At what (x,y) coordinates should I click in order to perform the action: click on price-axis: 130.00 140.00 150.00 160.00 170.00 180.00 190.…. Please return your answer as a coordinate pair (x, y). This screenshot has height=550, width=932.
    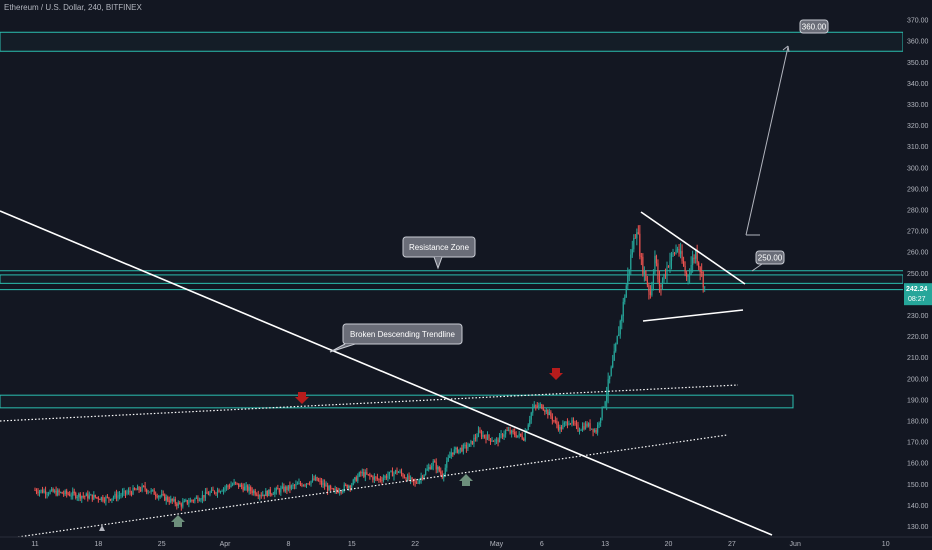
    Looking at the image, I should click on (917, 275).